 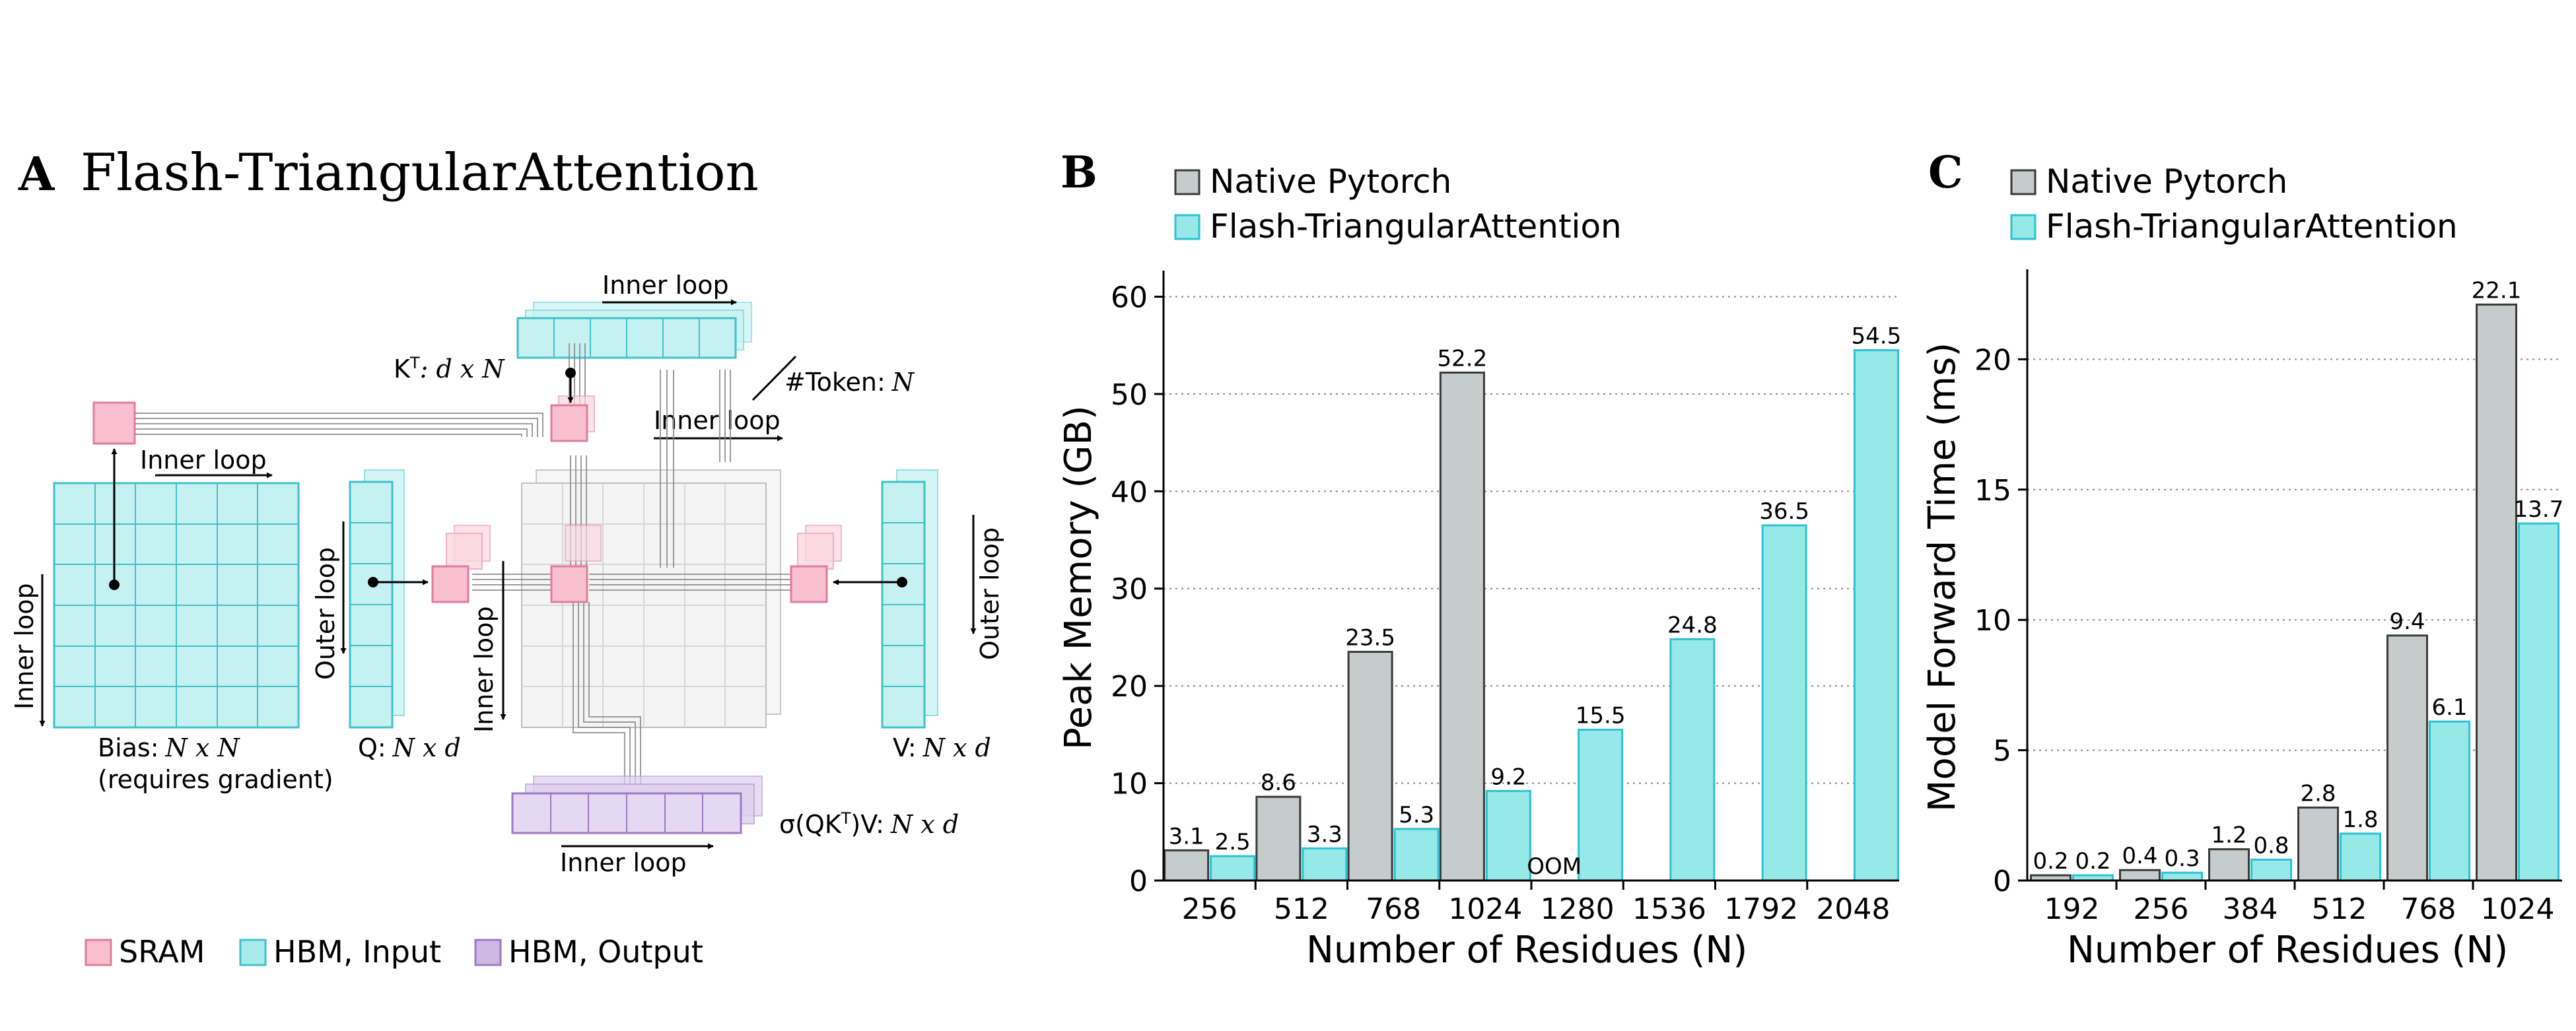 I want to click on bias-tensor, so click(x=176, y=605).